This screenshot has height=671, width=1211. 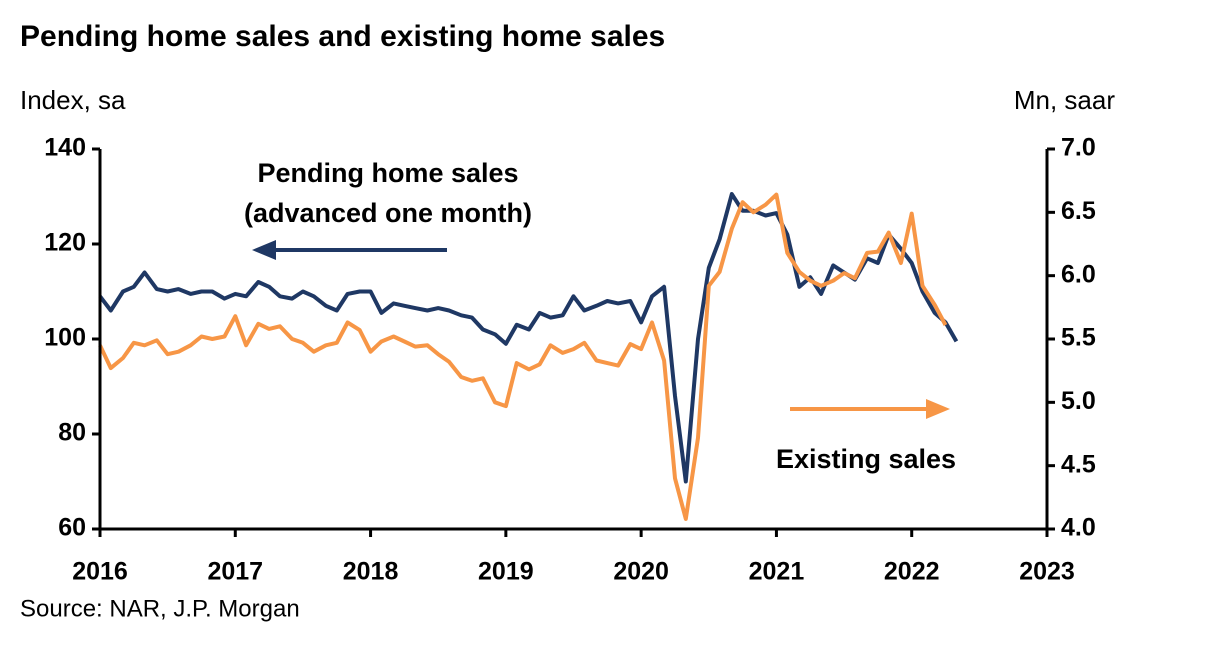 I want to click on y2-tick-label: 4.0, so click(x=1078, y=528).